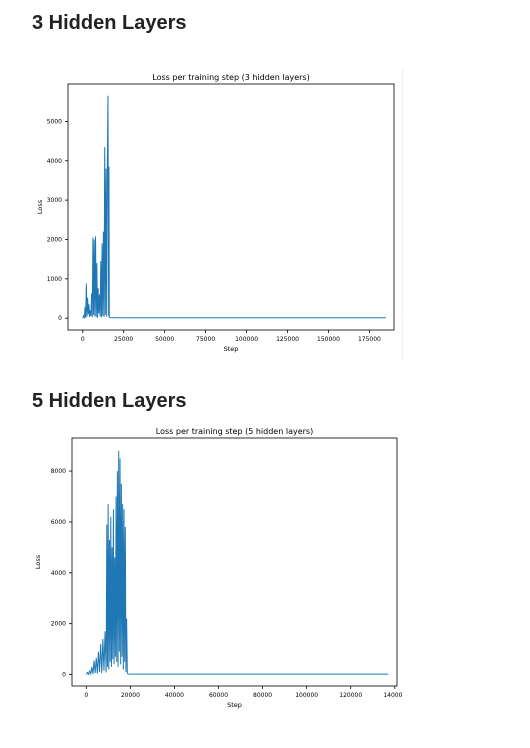 This screenshot has height=748, width=530. Describe the element at coordinates (369, 339) in the screenshot. I see `x-tick-label: 175000` at that location.